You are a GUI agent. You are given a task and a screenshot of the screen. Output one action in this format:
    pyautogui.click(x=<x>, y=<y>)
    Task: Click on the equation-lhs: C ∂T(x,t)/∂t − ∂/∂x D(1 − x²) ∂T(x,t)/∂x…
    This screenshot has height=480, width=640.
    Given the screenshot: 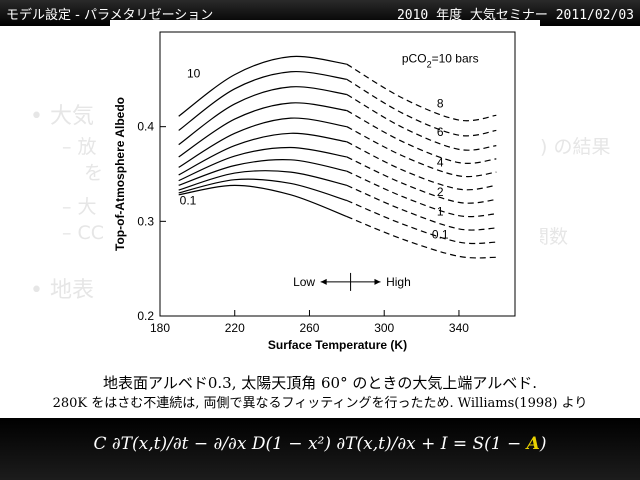 What is the action you would take?
    pyautogui.click(x=310, y=444)
    